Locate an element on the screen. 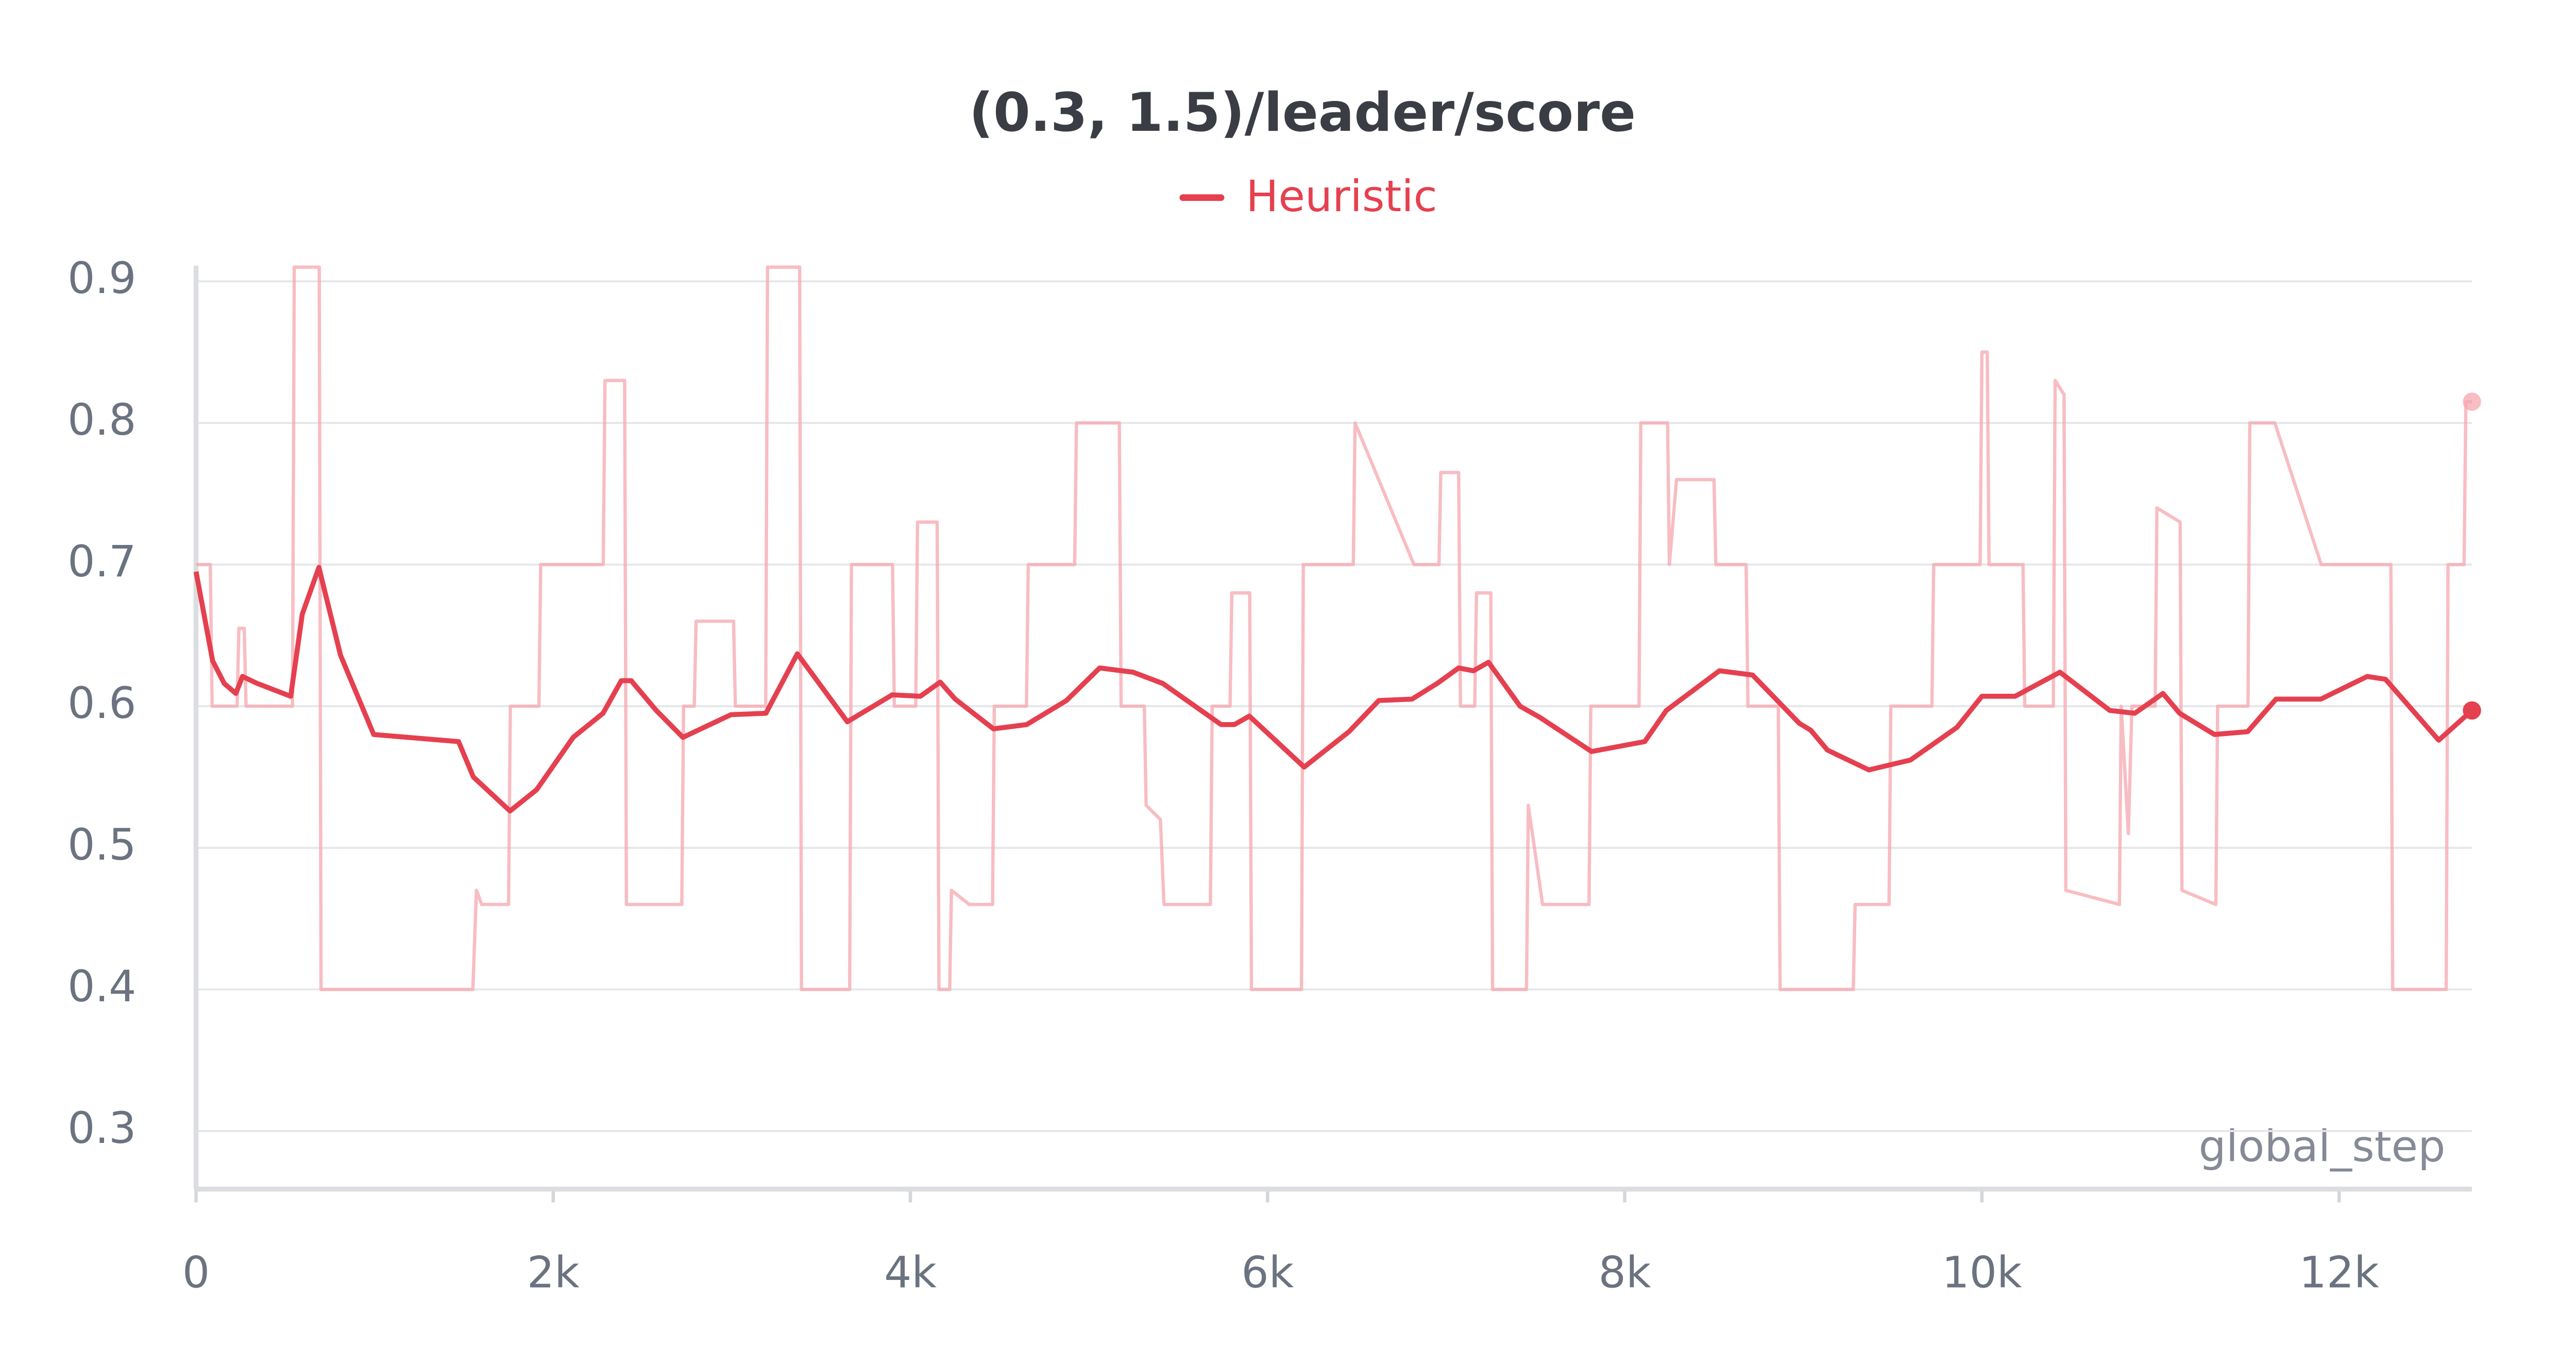 Image resolution: width=2576 pixels, height=1368 pixels. legend-label: Heuristic is located at coordinates (1341, 196).